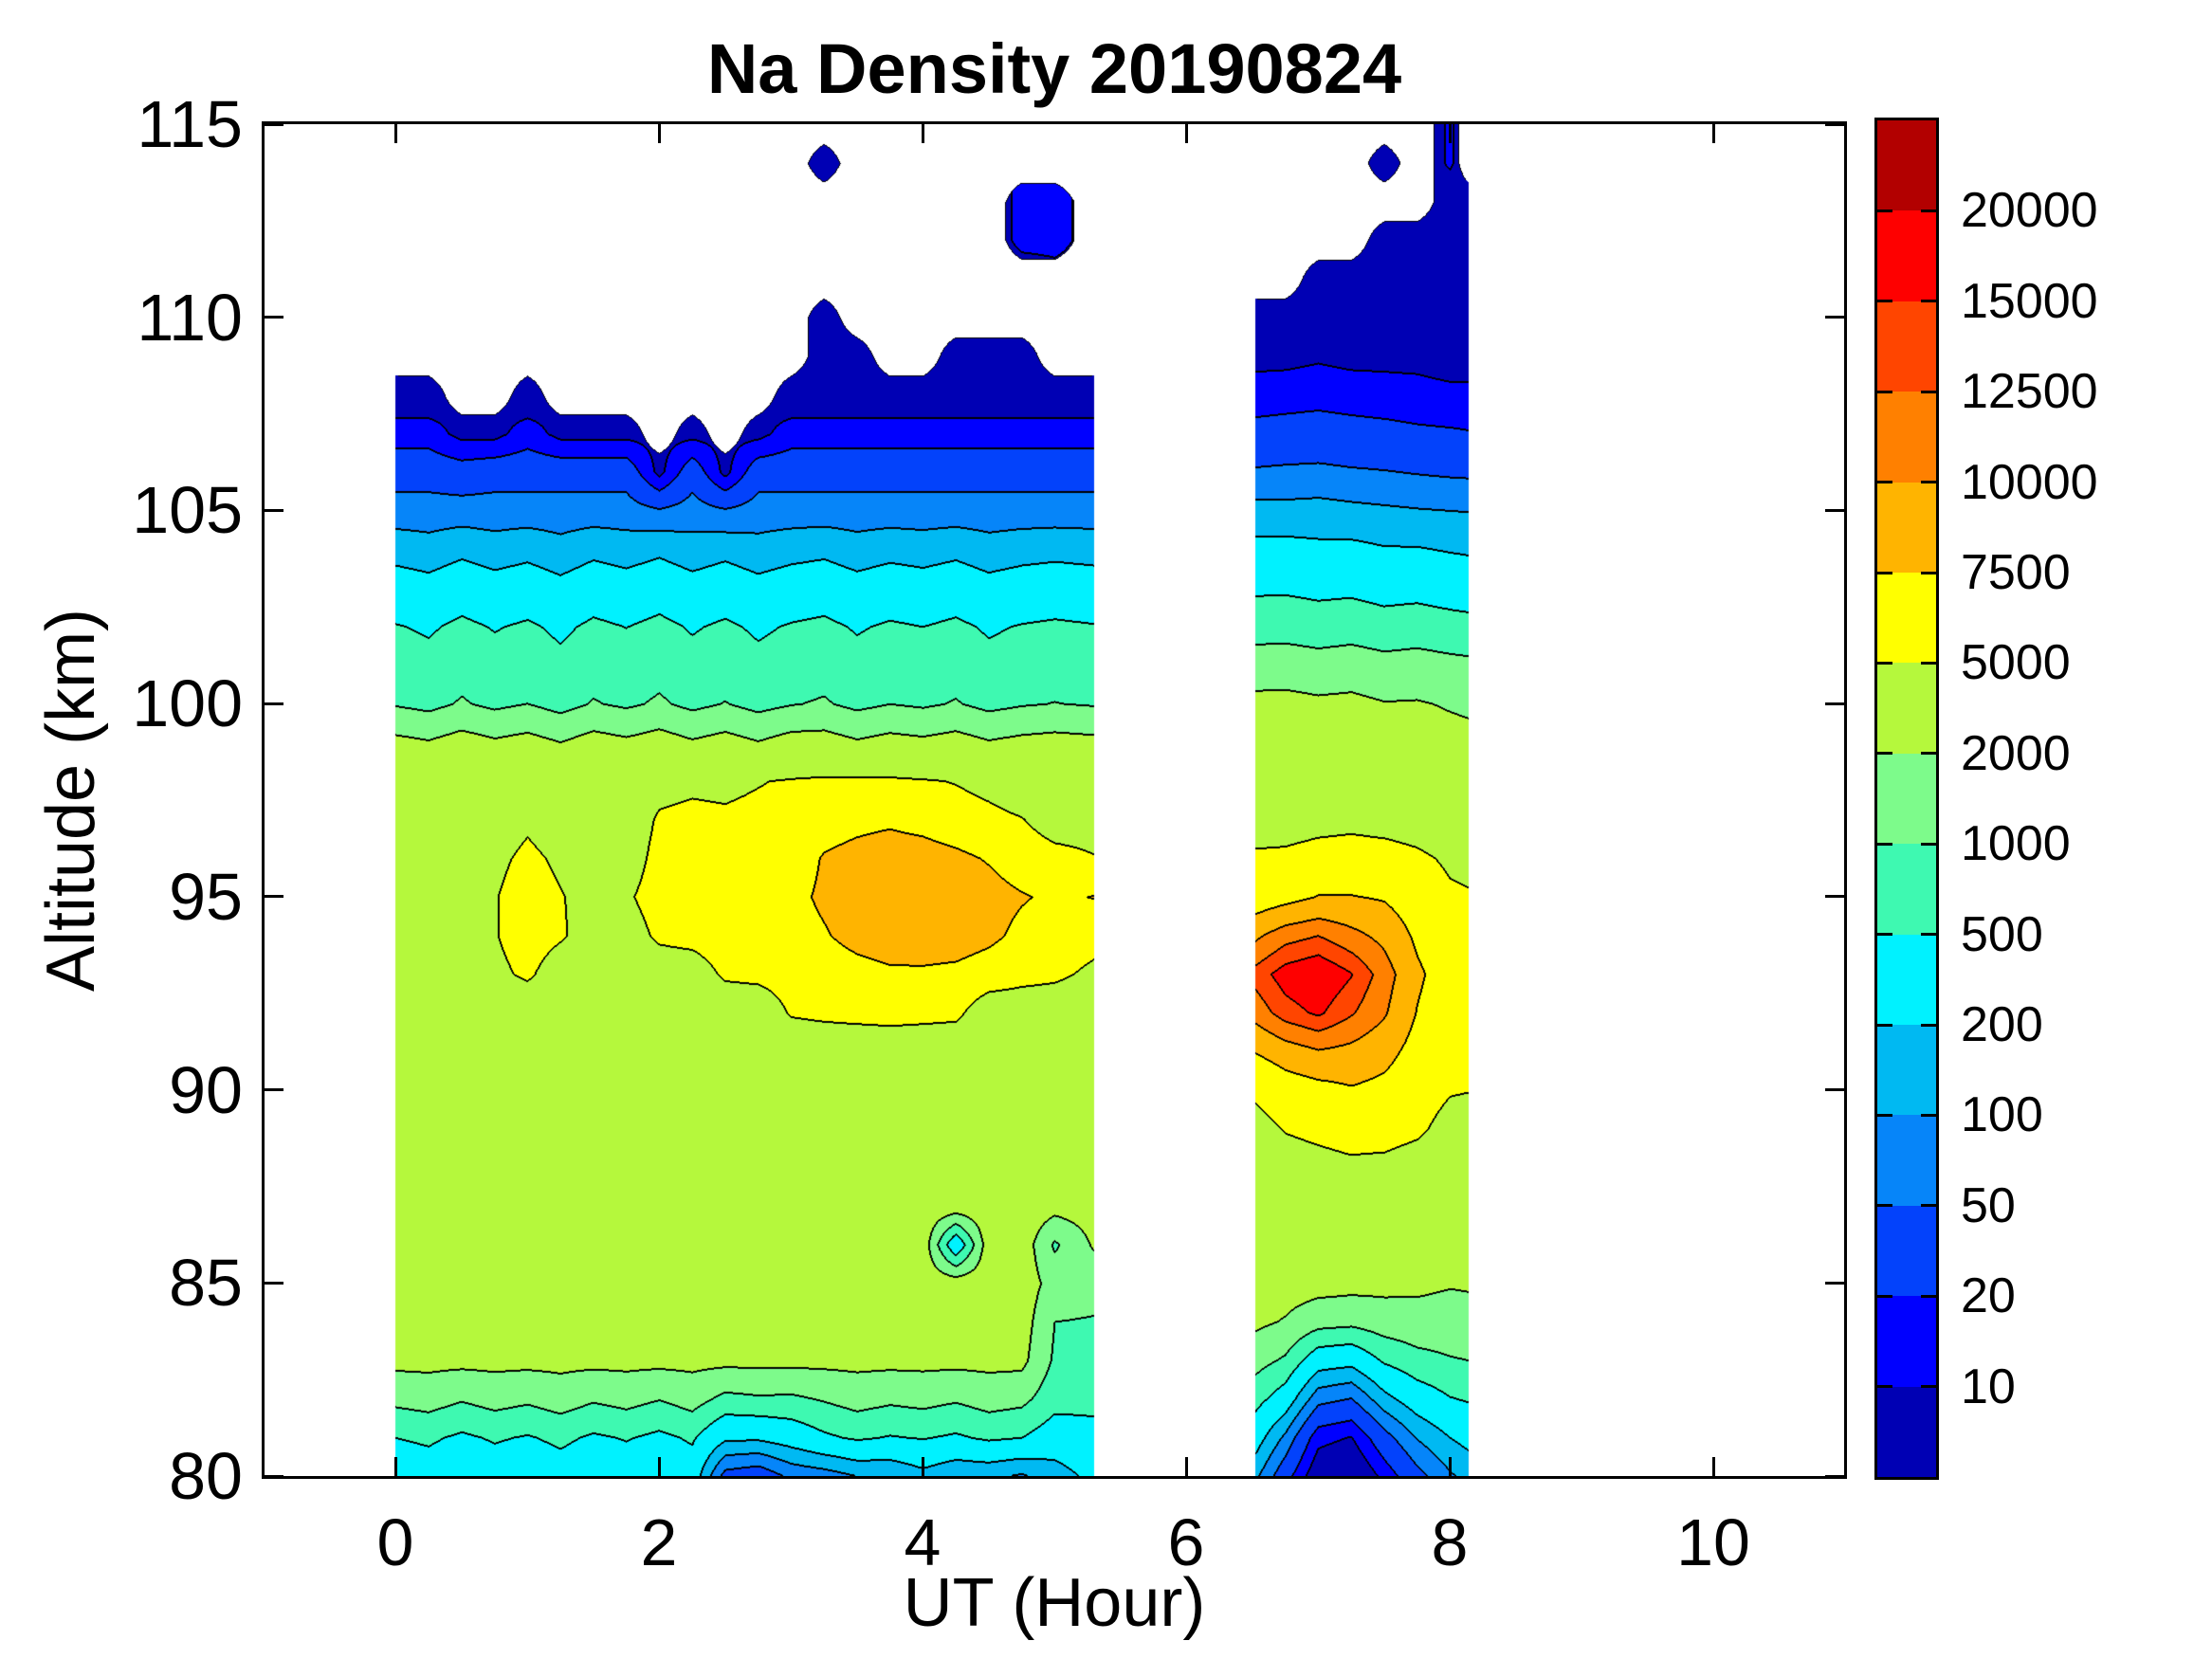  What do you see at coordinates (71, 800) in the screenshot?
I see `y-axis-label: Altitude (km)` at bounding box center [71, 800].